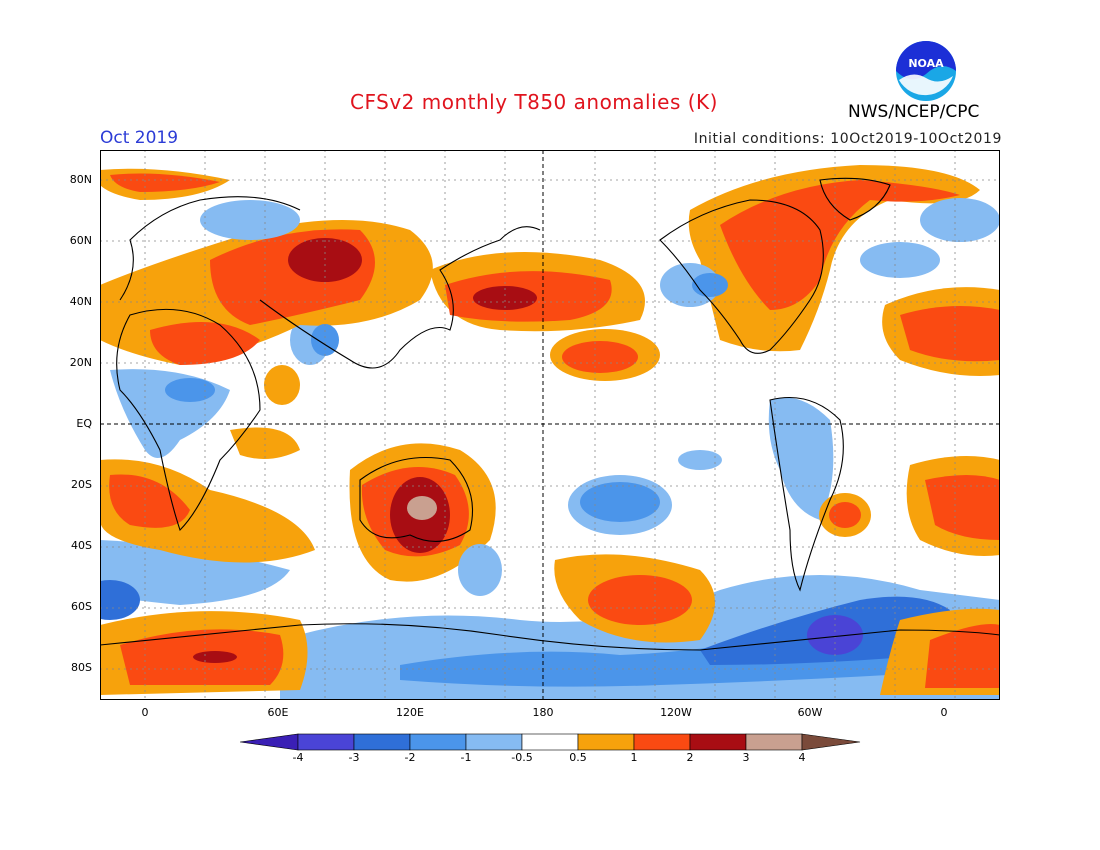 The width and height of the screenshot is (1100, 850). What do you see at coordinates (81, 606) in the screenshot?
I see `lat-label-60s: 60S` at bounding box center [81, 606].